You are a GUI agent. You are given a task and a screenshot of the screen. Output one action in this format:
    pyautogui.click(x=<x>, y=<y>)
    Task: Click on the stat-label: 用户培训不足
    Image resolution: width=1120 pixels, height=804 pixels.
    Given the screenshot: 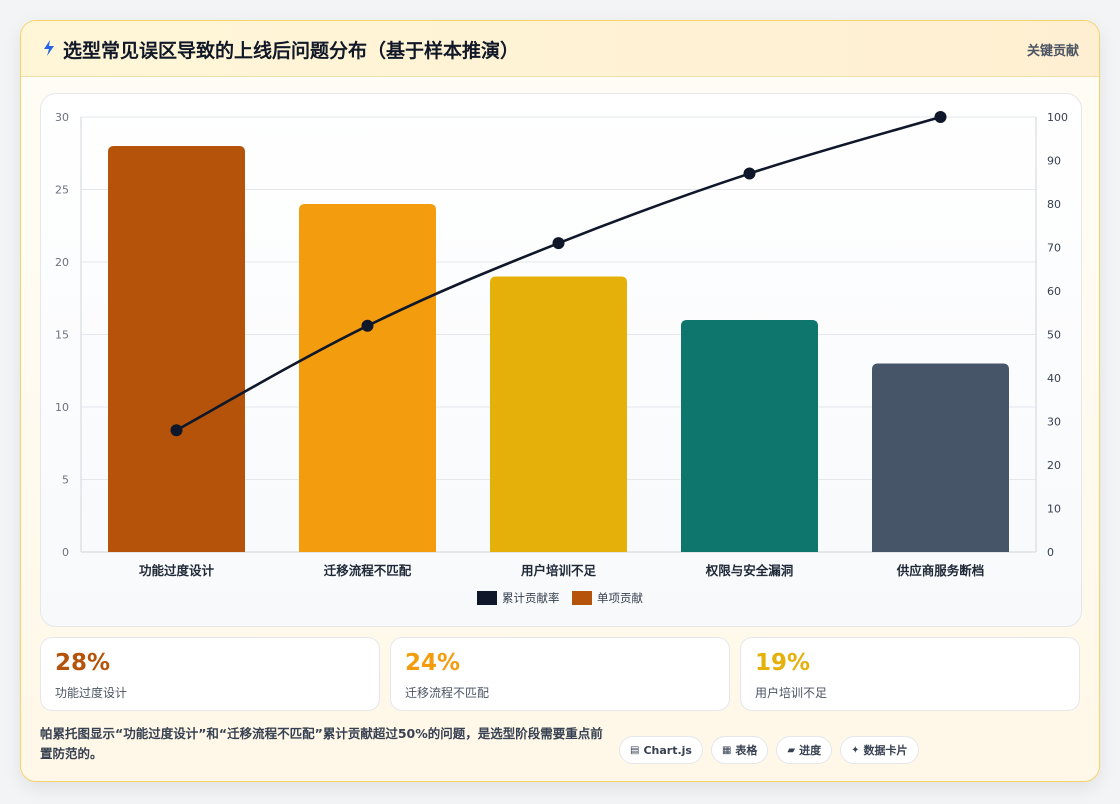 What is the action you would take?
    pyautogui.click(x=791, y=693)
    